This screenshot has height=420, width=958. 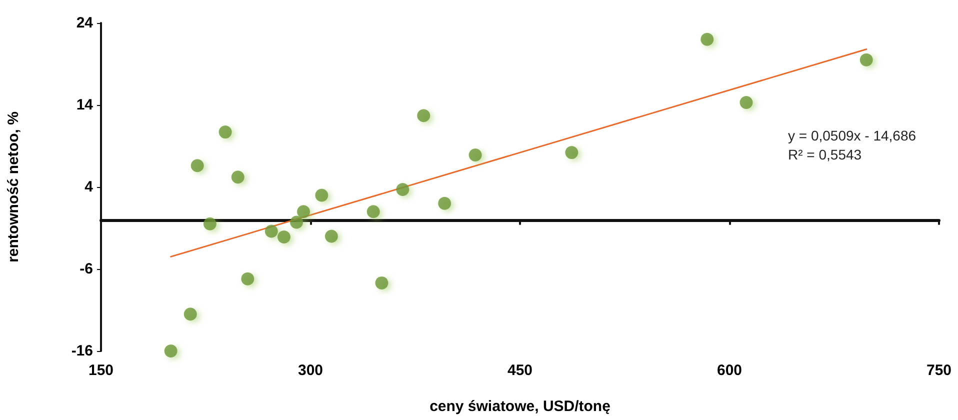 What do you see at coordinates (82, 351) in the screenshot?
I see `y-tick-label: -16` at bounding box center [82, 351].